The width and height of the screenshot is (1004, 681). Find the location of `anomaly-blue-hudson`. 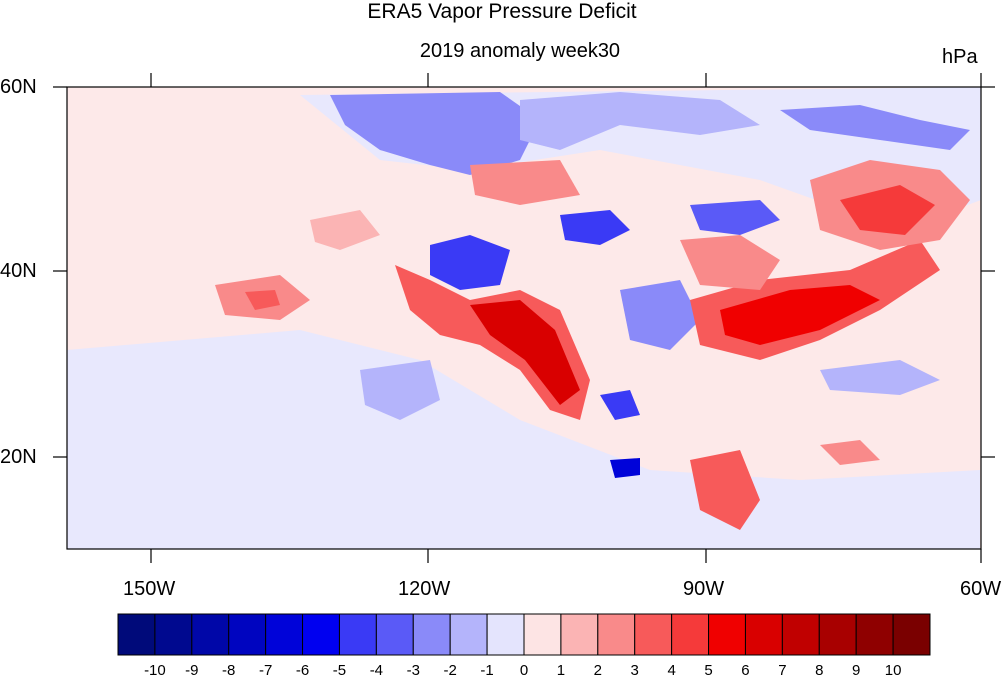

anomaly-blue-hudson is located at coordinates (875, 127).